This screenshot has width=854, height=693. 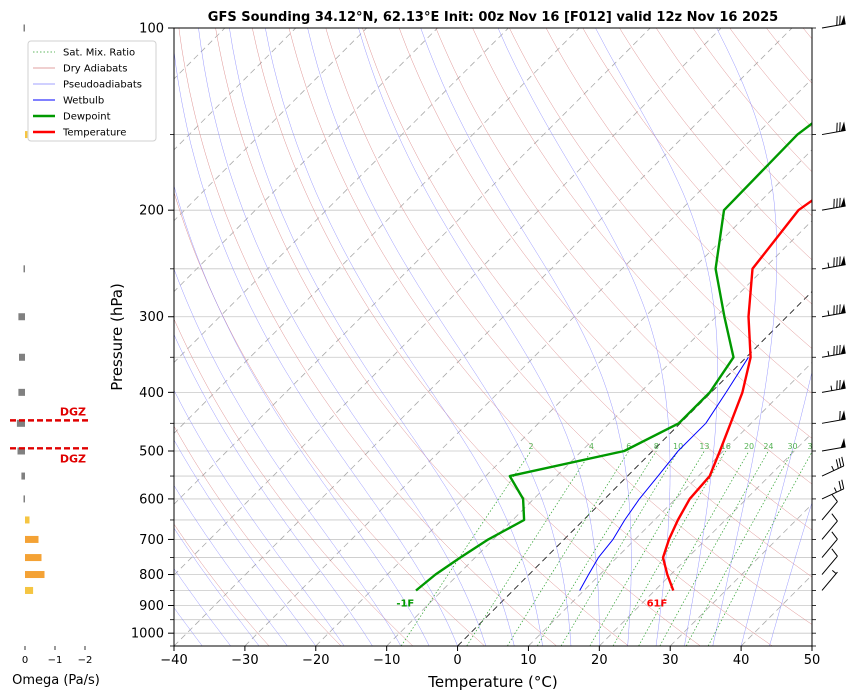 What do you see at coordinates (151, 499) in the screenshot?
I see `y-tick-label: 600` at bounding box center [151, 499].